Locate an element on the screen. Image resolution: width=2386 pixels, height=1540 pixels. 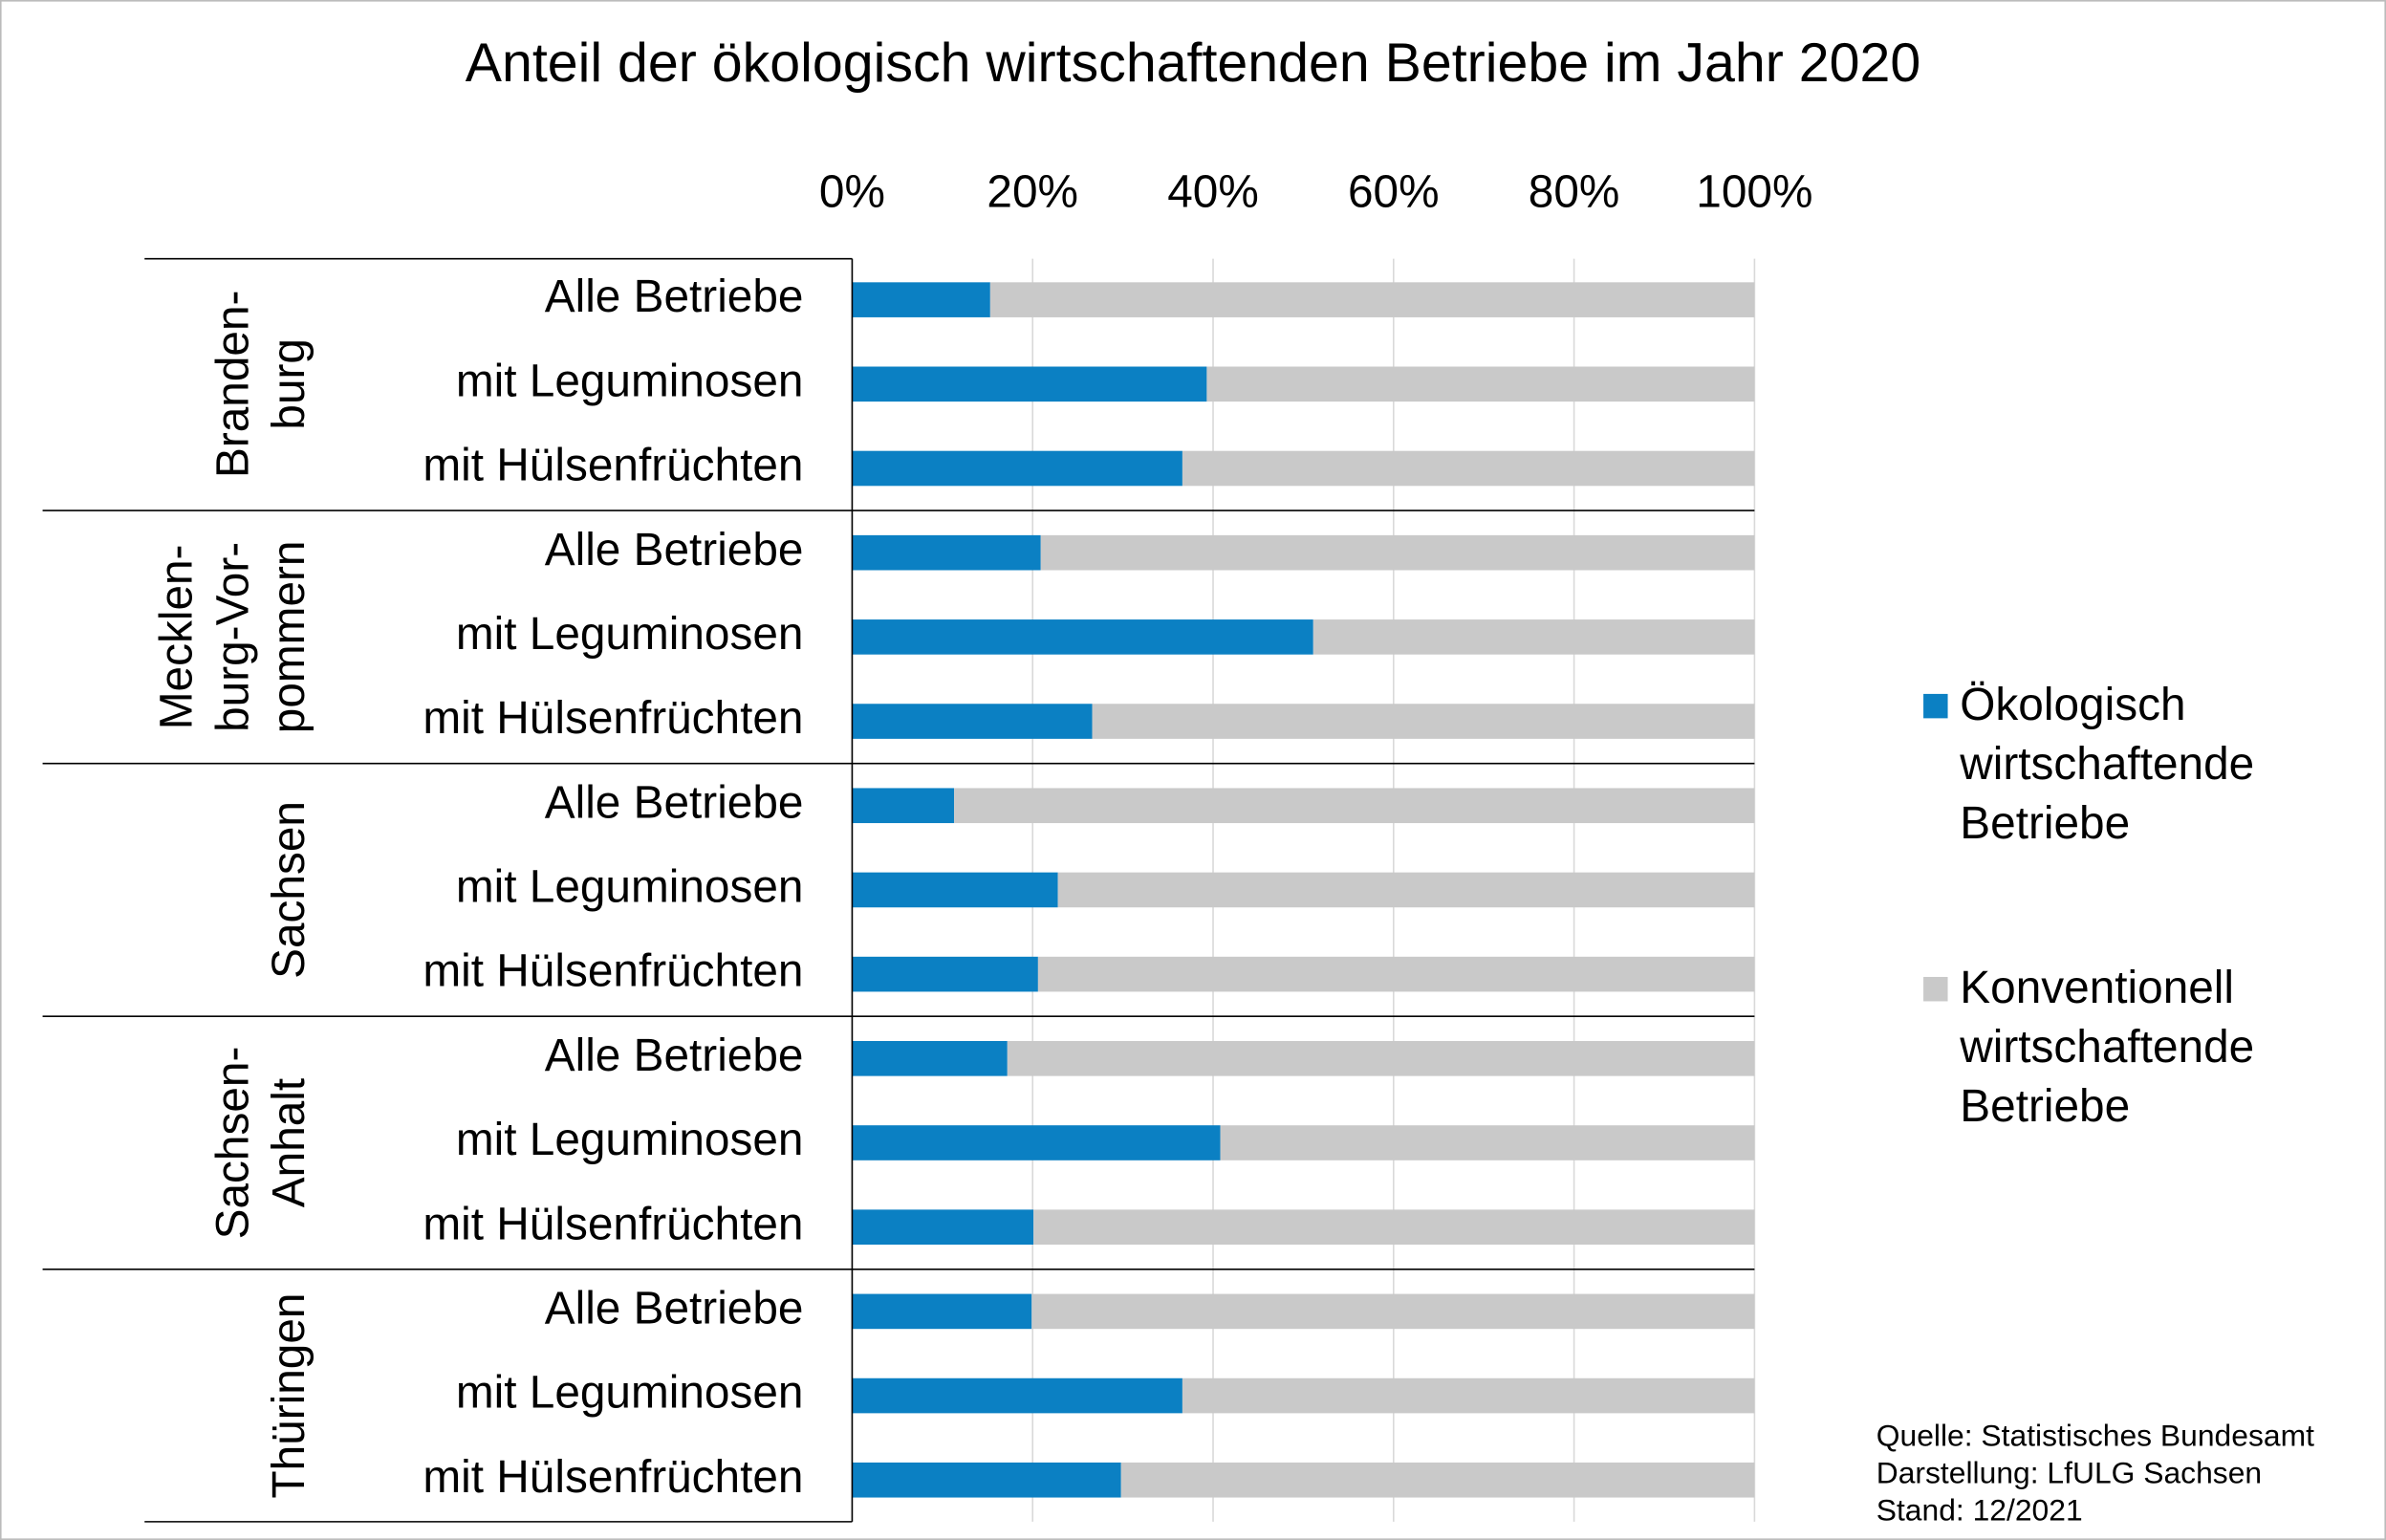
x-tick-label: 80% is located at coordinates (1575, 191).